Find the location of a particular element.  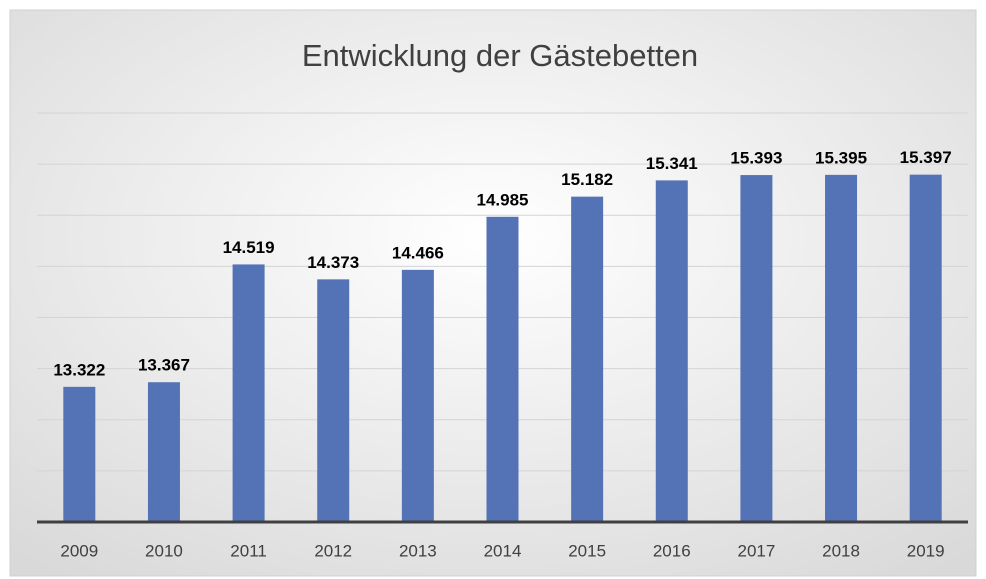

x-tick-label: 2017 is located at coordinates (756, 550).